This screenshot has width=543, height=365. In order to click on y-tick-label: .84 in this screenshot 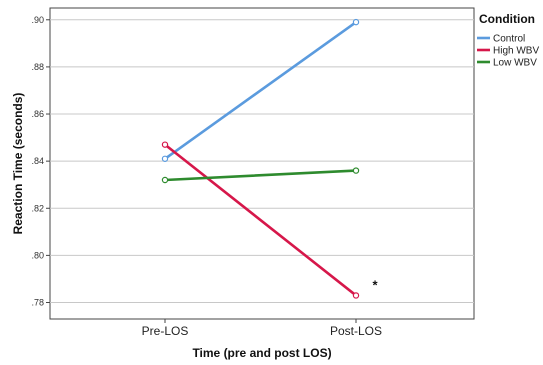, I will do `click(37, 161)`.